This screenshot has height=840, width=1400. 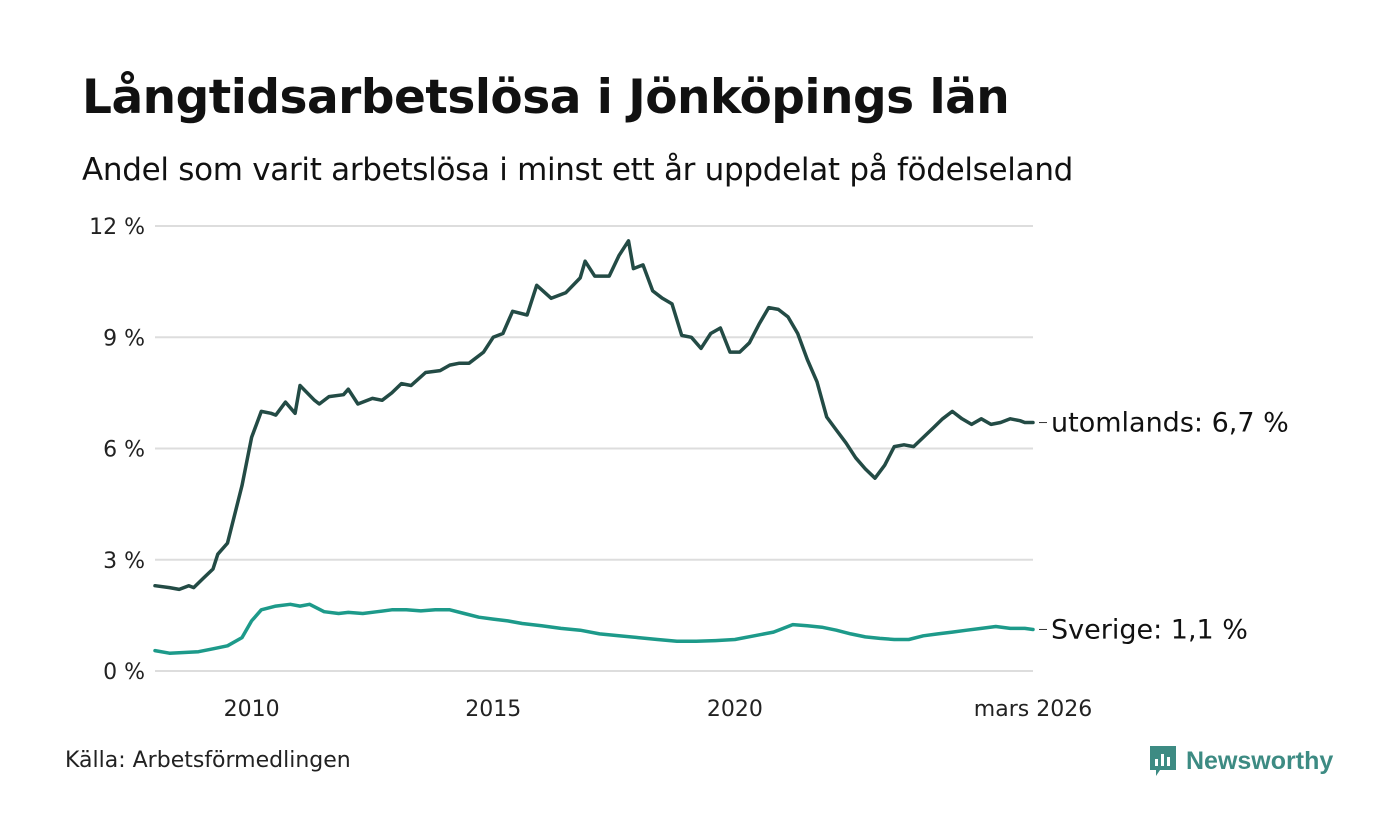 What do you see at coordinates (546, 97) in the screenshot?
I see `chart-title: Långtidsarbetslösa i Jönköpings län` at bounding box center [546, 97].